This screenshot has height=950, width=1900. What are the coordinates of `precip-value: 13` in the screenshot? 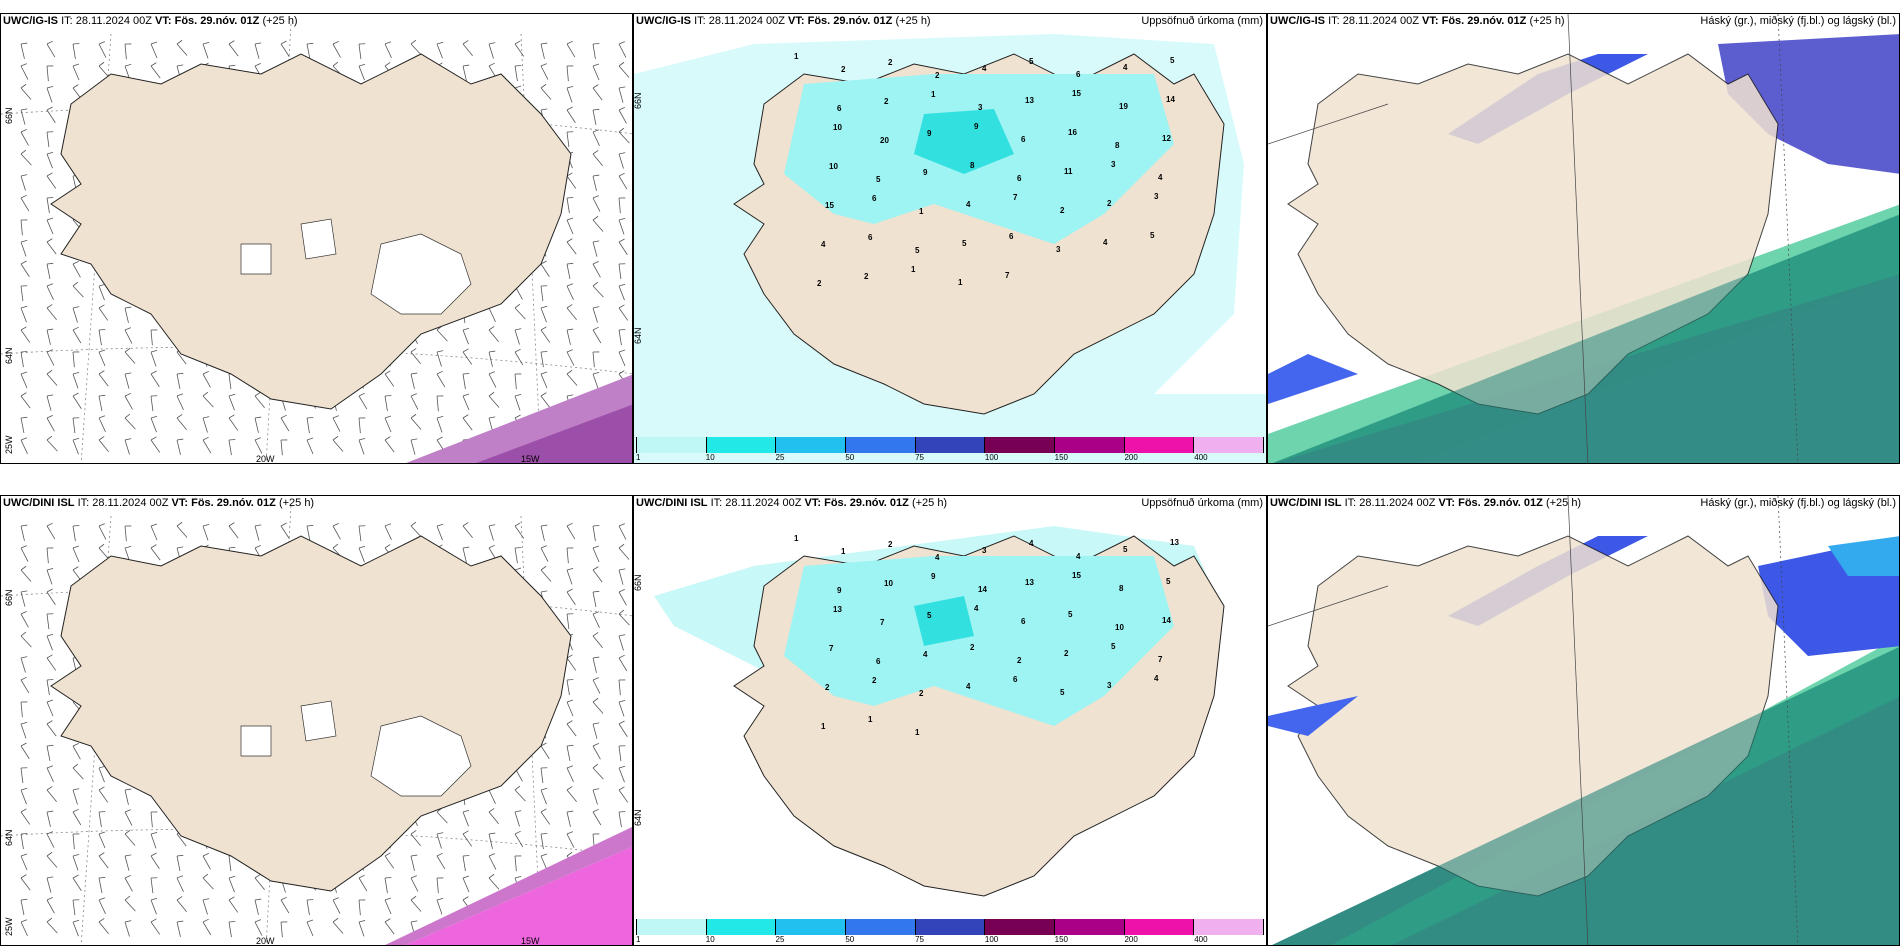 It's located at (837, 609).